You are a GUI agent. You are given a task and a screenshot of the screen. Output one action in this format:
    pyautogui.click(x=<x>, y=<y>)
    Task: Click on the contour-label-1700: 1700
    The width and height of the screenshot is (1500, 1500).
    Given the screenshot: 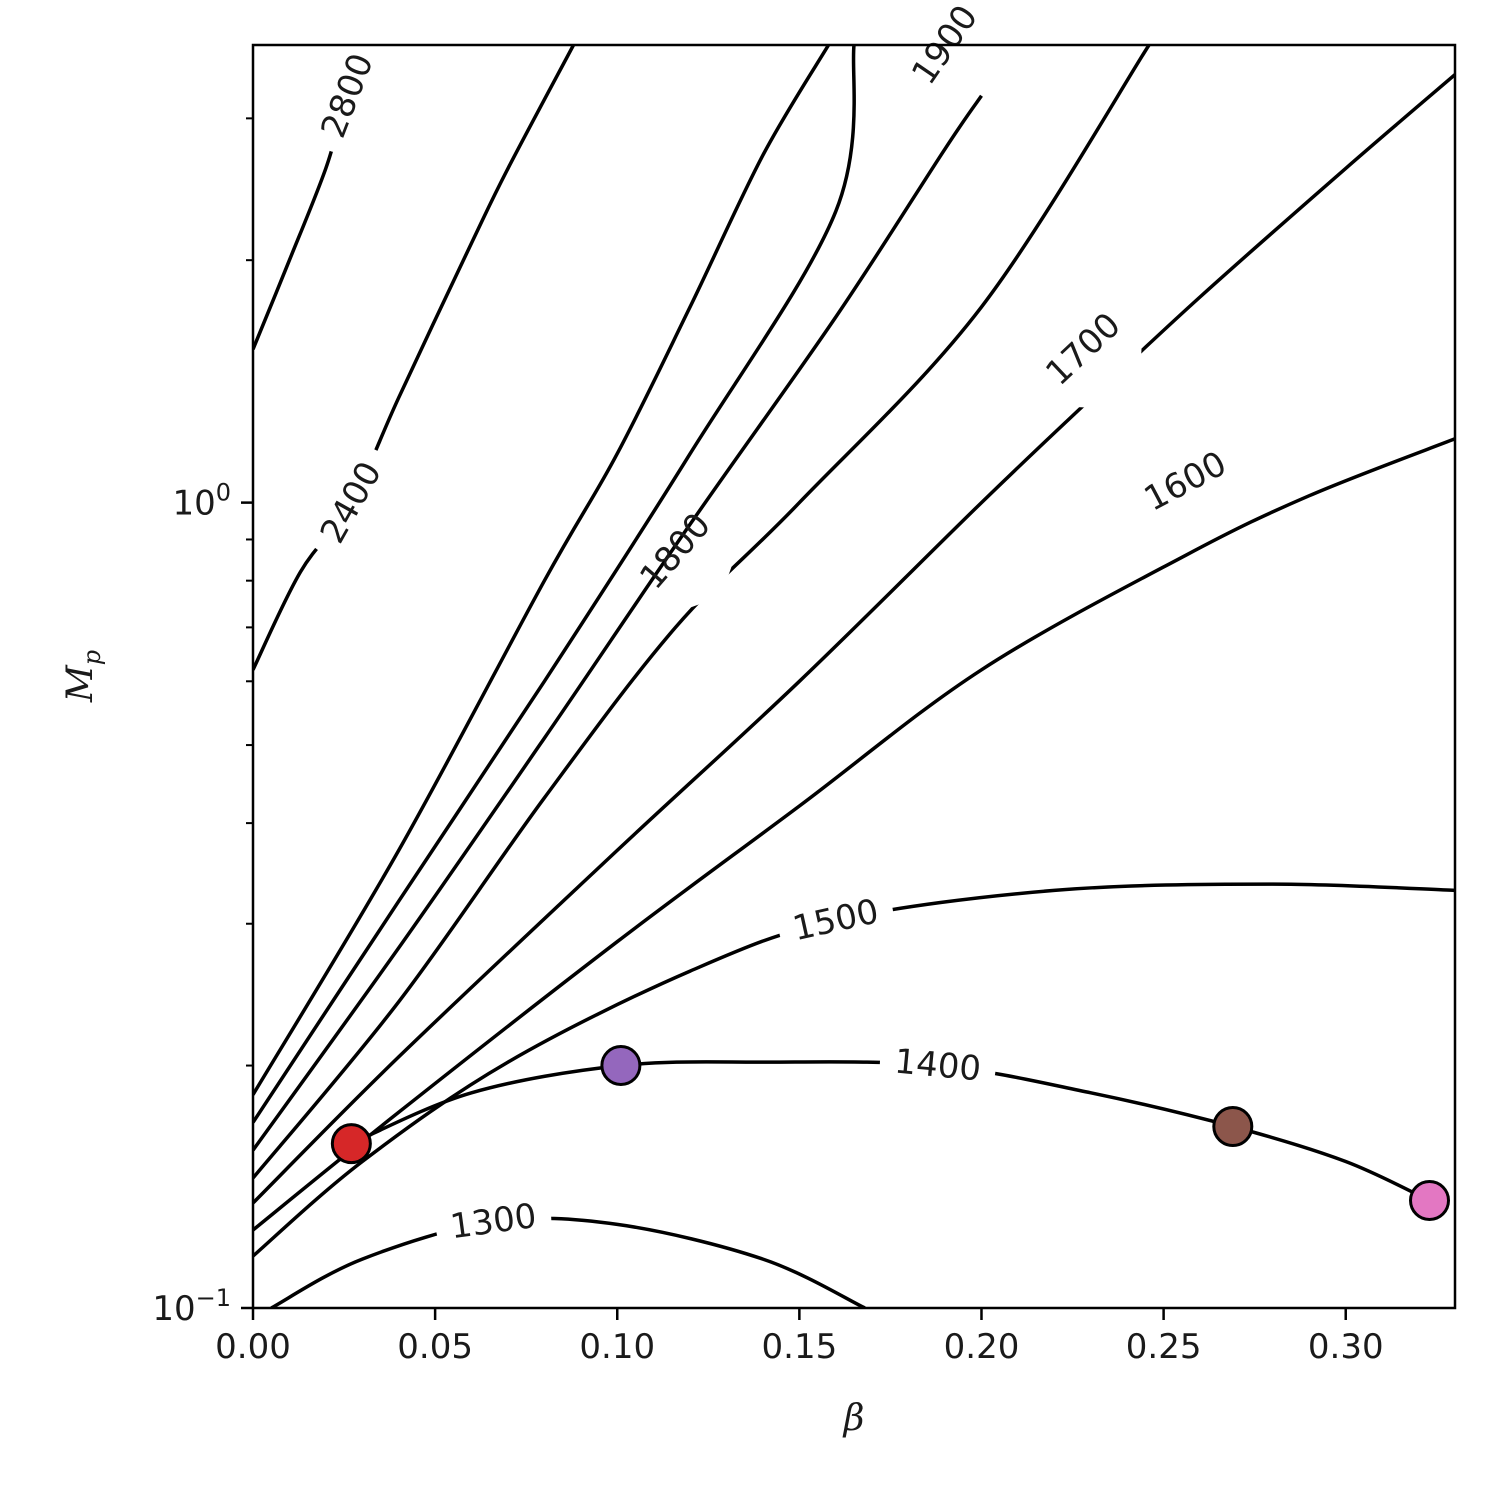 What is the action you would take?
    pyautogui.click(x=1083, y=349)
    